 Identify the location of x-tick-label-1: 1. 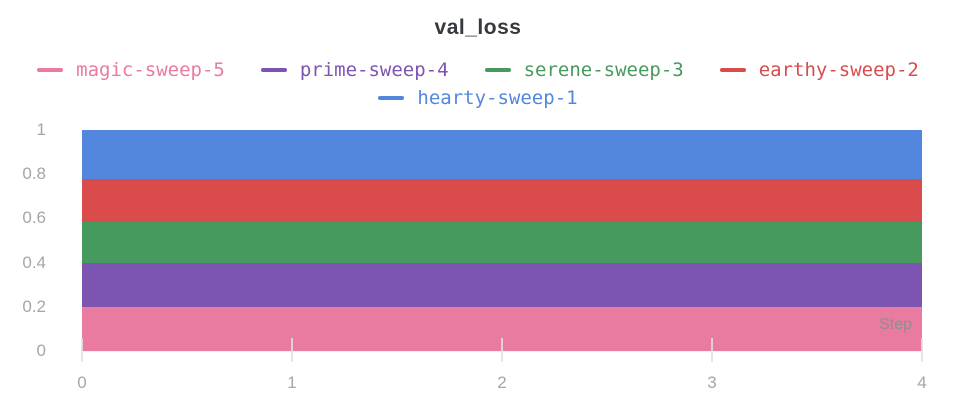
(292, 382).